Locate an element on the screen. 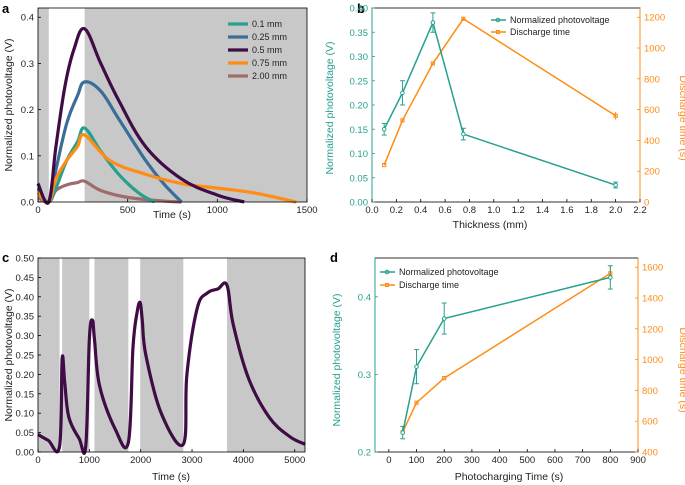  panel-a-ytick-label: 0.3 is located at coordinates (27, 64).